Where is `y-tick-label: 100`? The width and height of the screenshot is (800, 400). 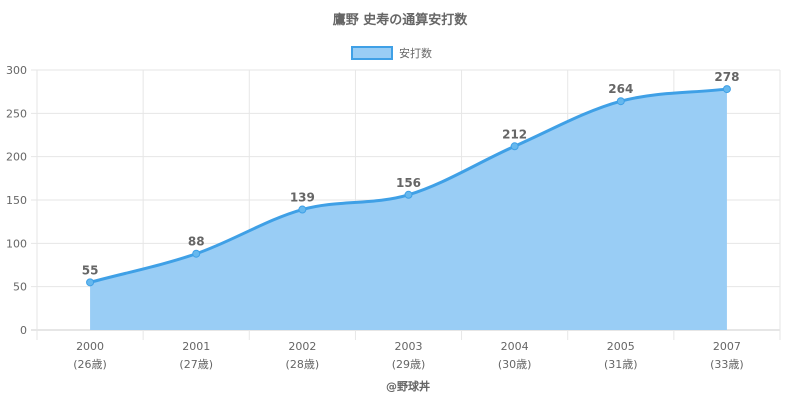
y-tick-label: 100 is located at coordinates (16, 243).